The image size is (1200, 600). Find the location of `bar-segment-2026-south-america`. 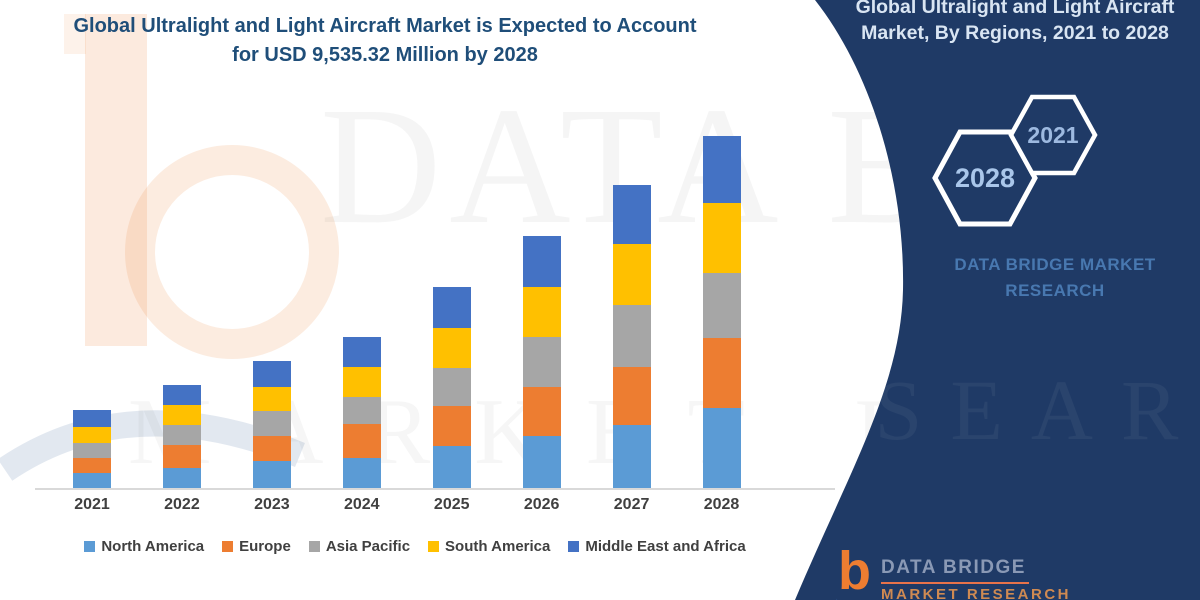

bar-segment-2026-south-america is located at coordinates (541, 311).